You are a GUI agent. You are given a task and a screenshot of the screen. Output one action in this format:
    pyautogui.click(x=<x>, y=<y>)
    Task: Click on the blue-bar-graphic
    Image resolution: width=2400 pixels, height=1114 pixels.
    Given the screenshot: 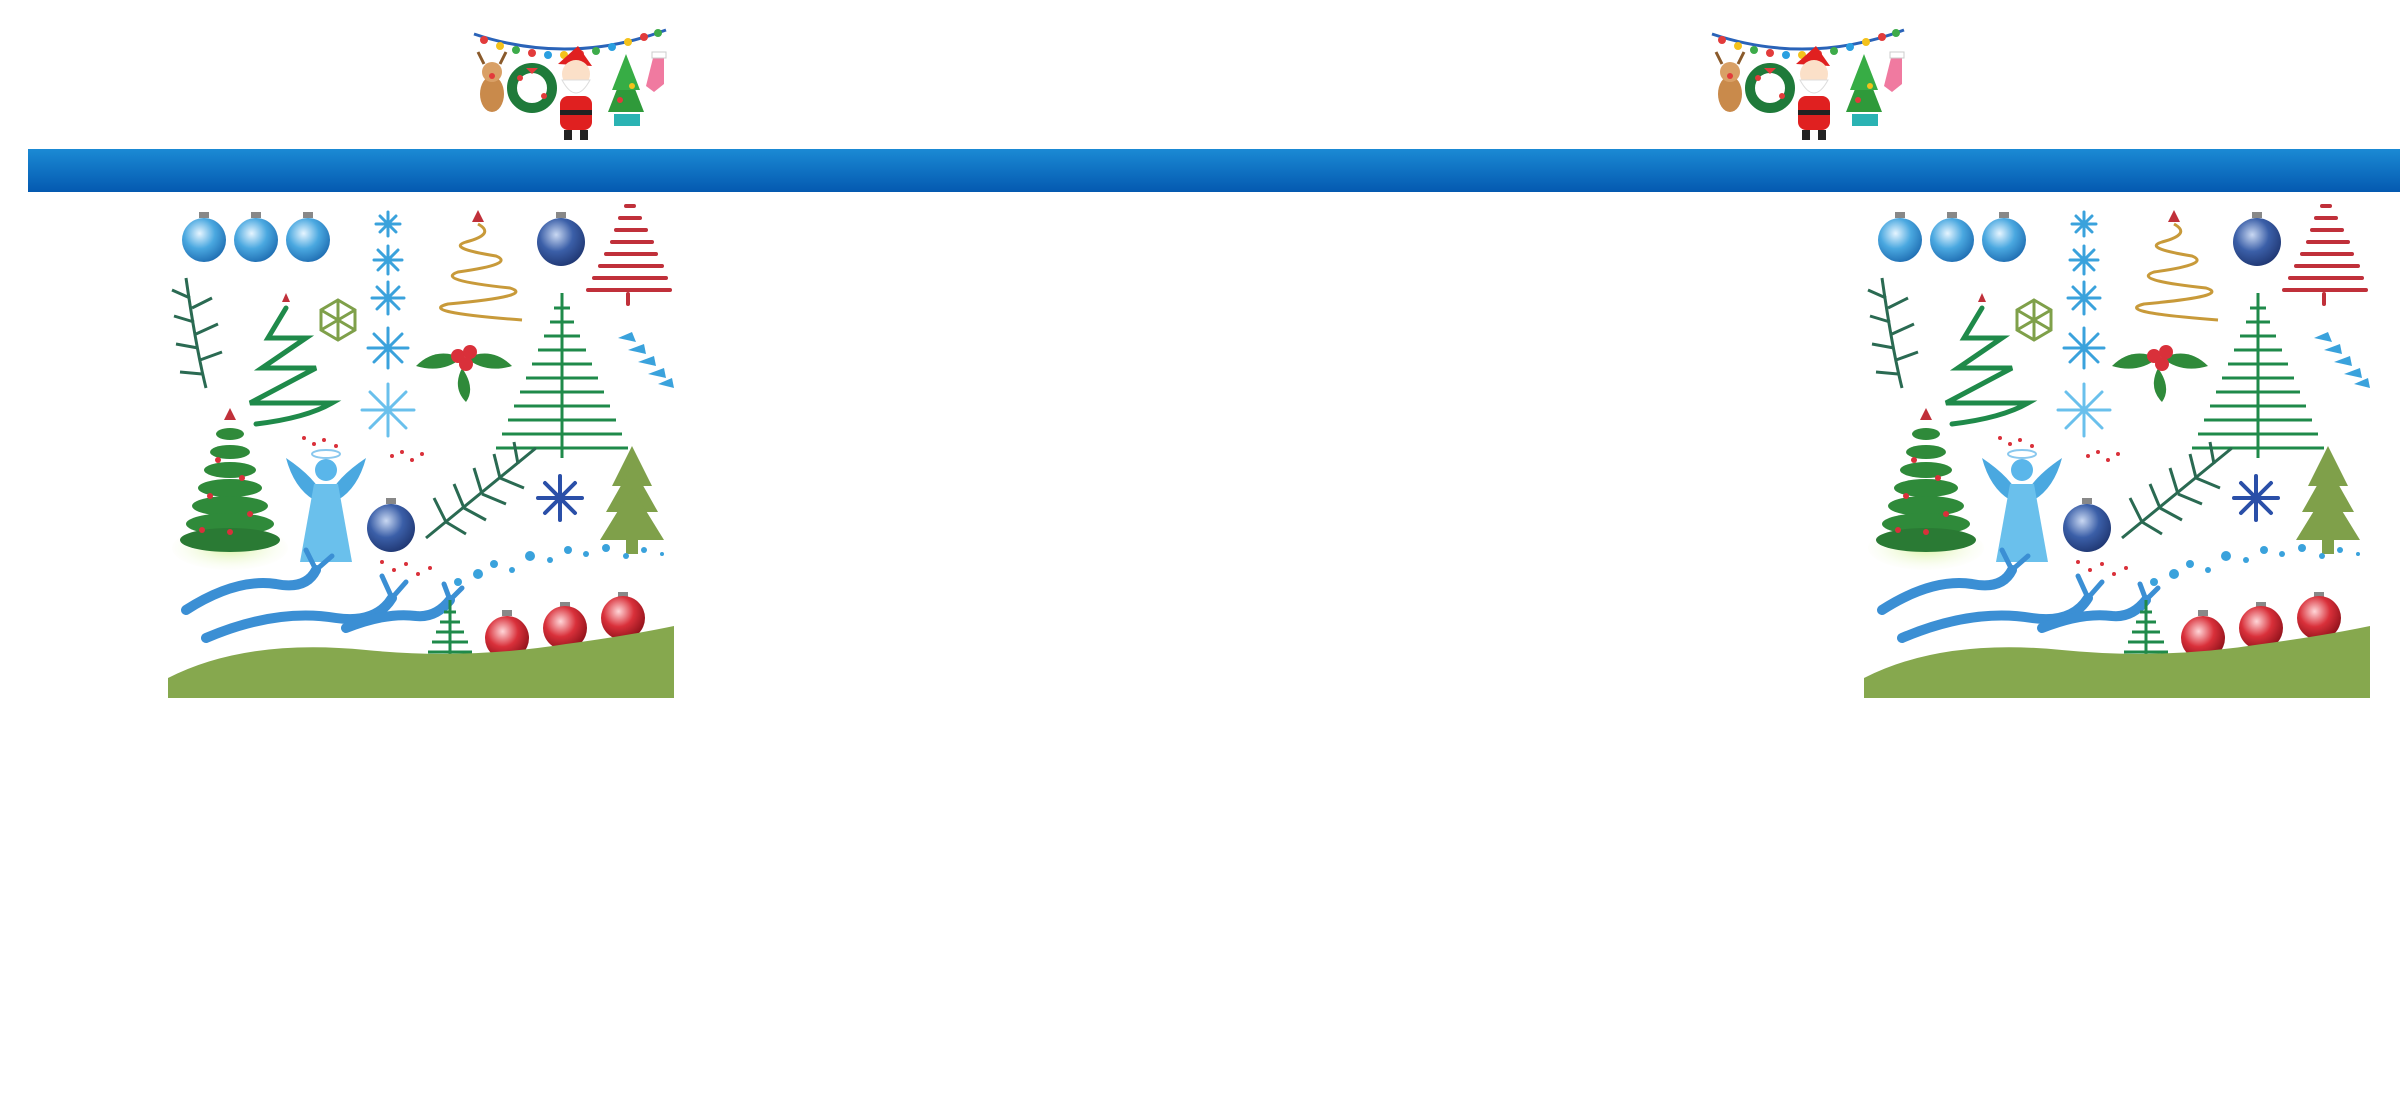 What is the action you would take?
    pyautogui.click(x=1214, y=170)
    